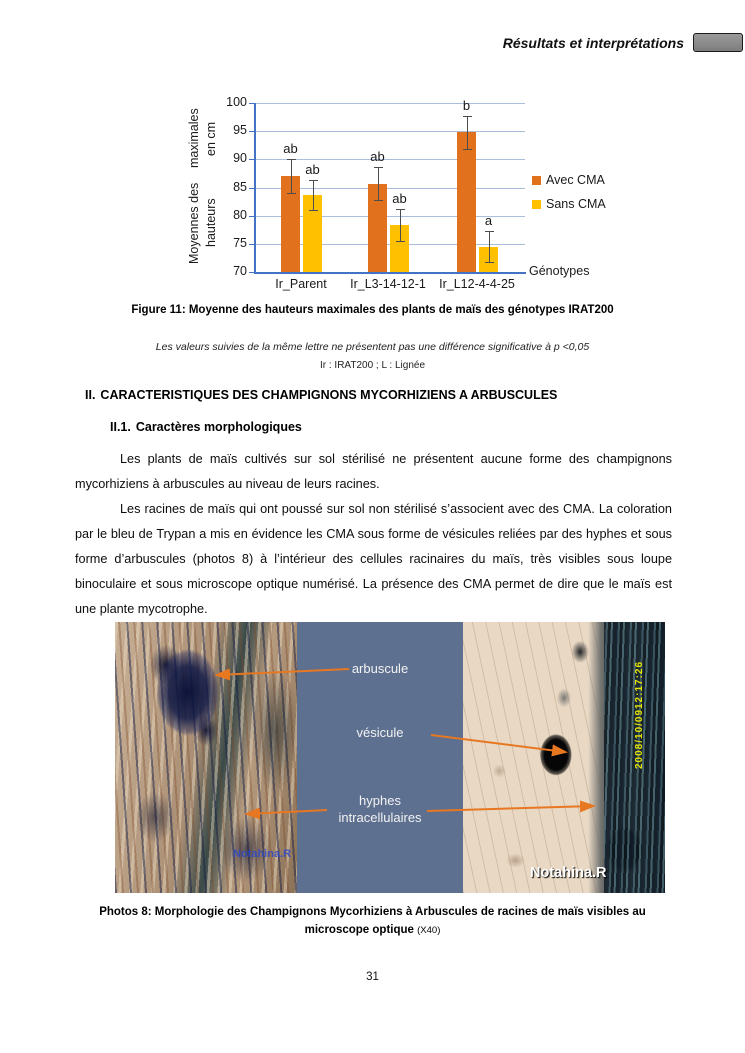 This screenshot has height=1053, width=745. Describe the element at coordinates (718, 42) in the screenshot. I see `header-gray-box` at that location.